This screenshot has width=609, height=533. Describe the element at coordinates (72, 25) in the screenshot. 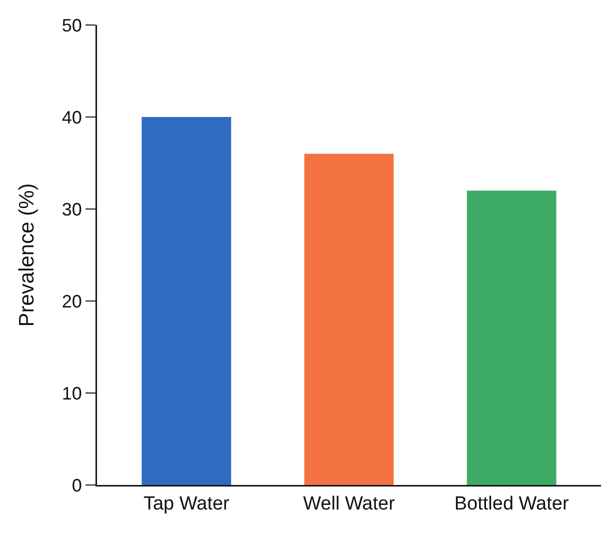

I see `y-tick-label: 50` at that location.